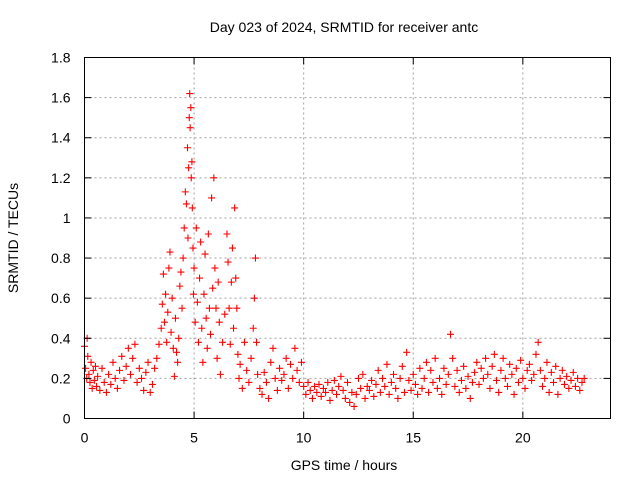 Image resolution: width=640 pixels, height=480 pixels. I want to click on y-tick-label: 0, so click(67, 419).